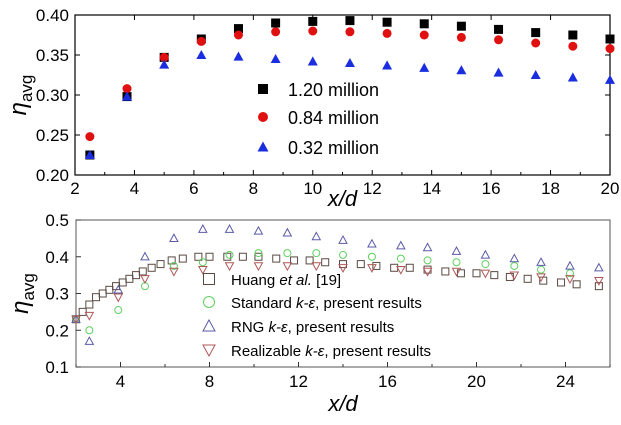  What do you see at coordinates (263, 146) in the screenshot?
I see `top-legend-marker` at bounding box center [263, 146].